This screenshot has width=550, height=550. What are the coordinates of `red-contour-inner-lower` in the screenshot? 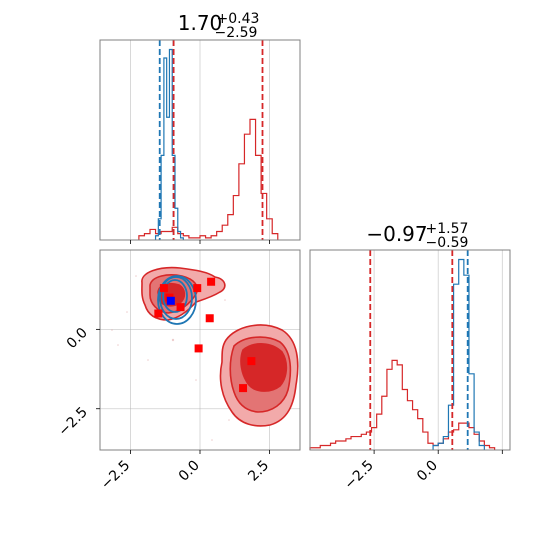 It's located at (264, 367).